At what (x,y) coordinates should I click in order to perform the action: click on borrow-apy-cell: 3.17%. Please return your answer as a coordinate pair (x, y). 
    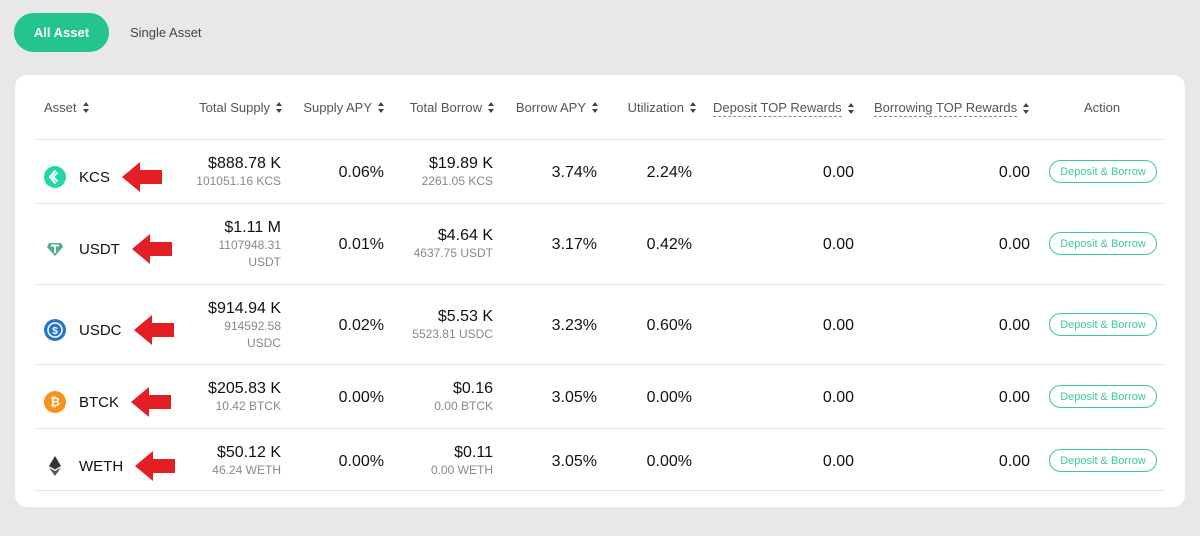
    Looking at the image, I should click on (574, 244).